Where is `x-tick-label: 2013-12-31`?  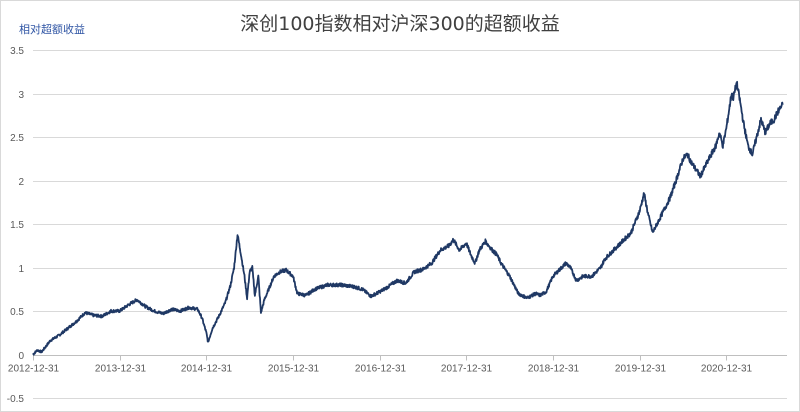
x-tick-label: 2013-12-31 is located at coordinates (121, 369).